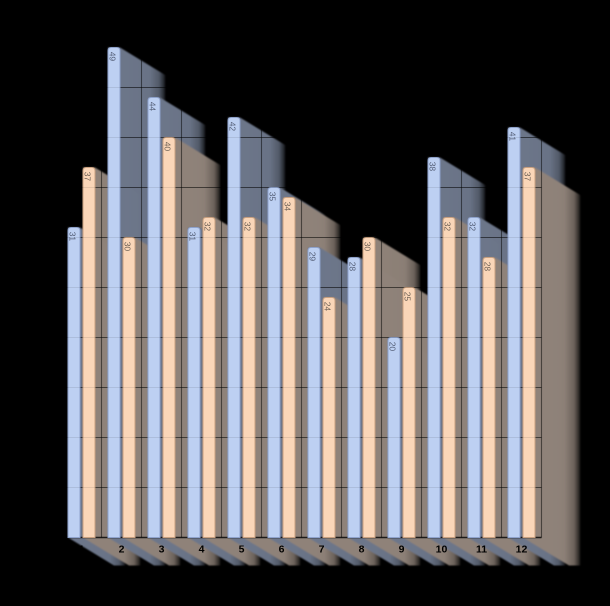 Image resolution: width=610 pixels, height=606 pixels. Describe the element at coordinates (362, 549) in the screenshot. I see `svg-text: 8` at that location.